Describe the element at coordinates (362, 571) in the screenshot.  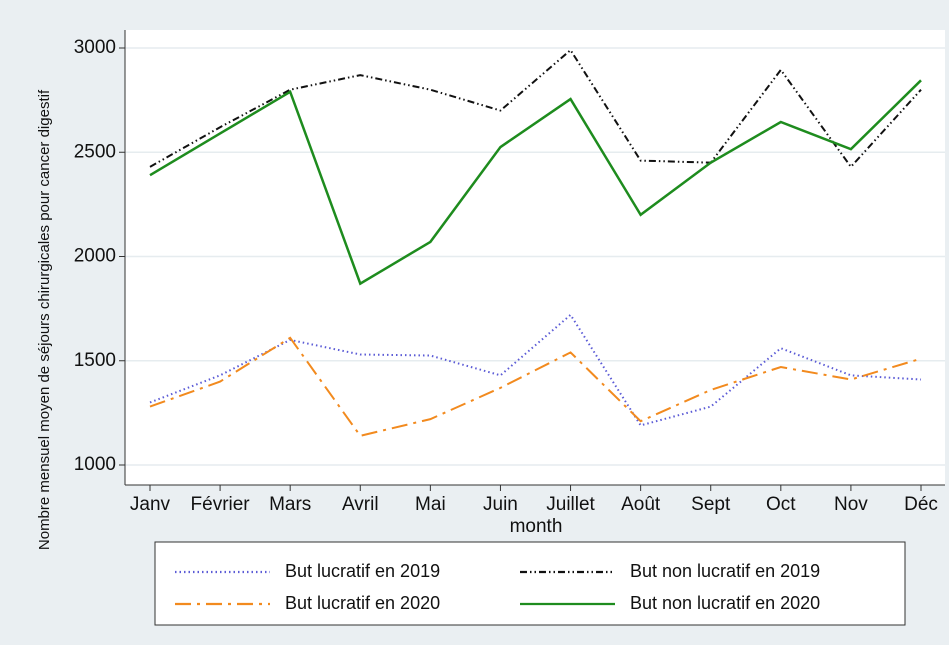
I see `legend-label: But lucratif en 2019` at that location.